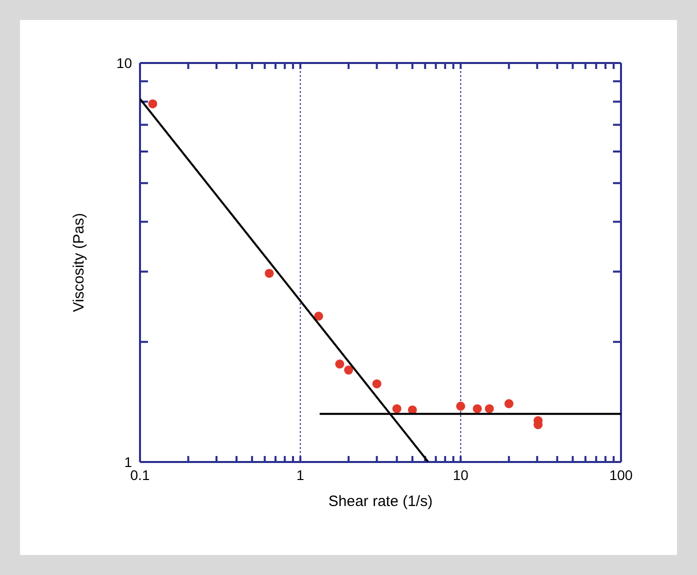 This screenshot has width=697, height=575. What do you see at coordinates (460, 474) in the screenshot?
I see `x-tick-label: 10` at bounding box center [460, 474].